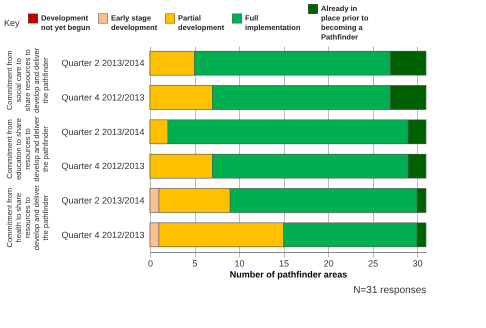 The image size is (486, 328). What do you see at coordinates (239, 263) in the screenshot?
I see `x-tick-label: 10` at bounding box center [239, 263].